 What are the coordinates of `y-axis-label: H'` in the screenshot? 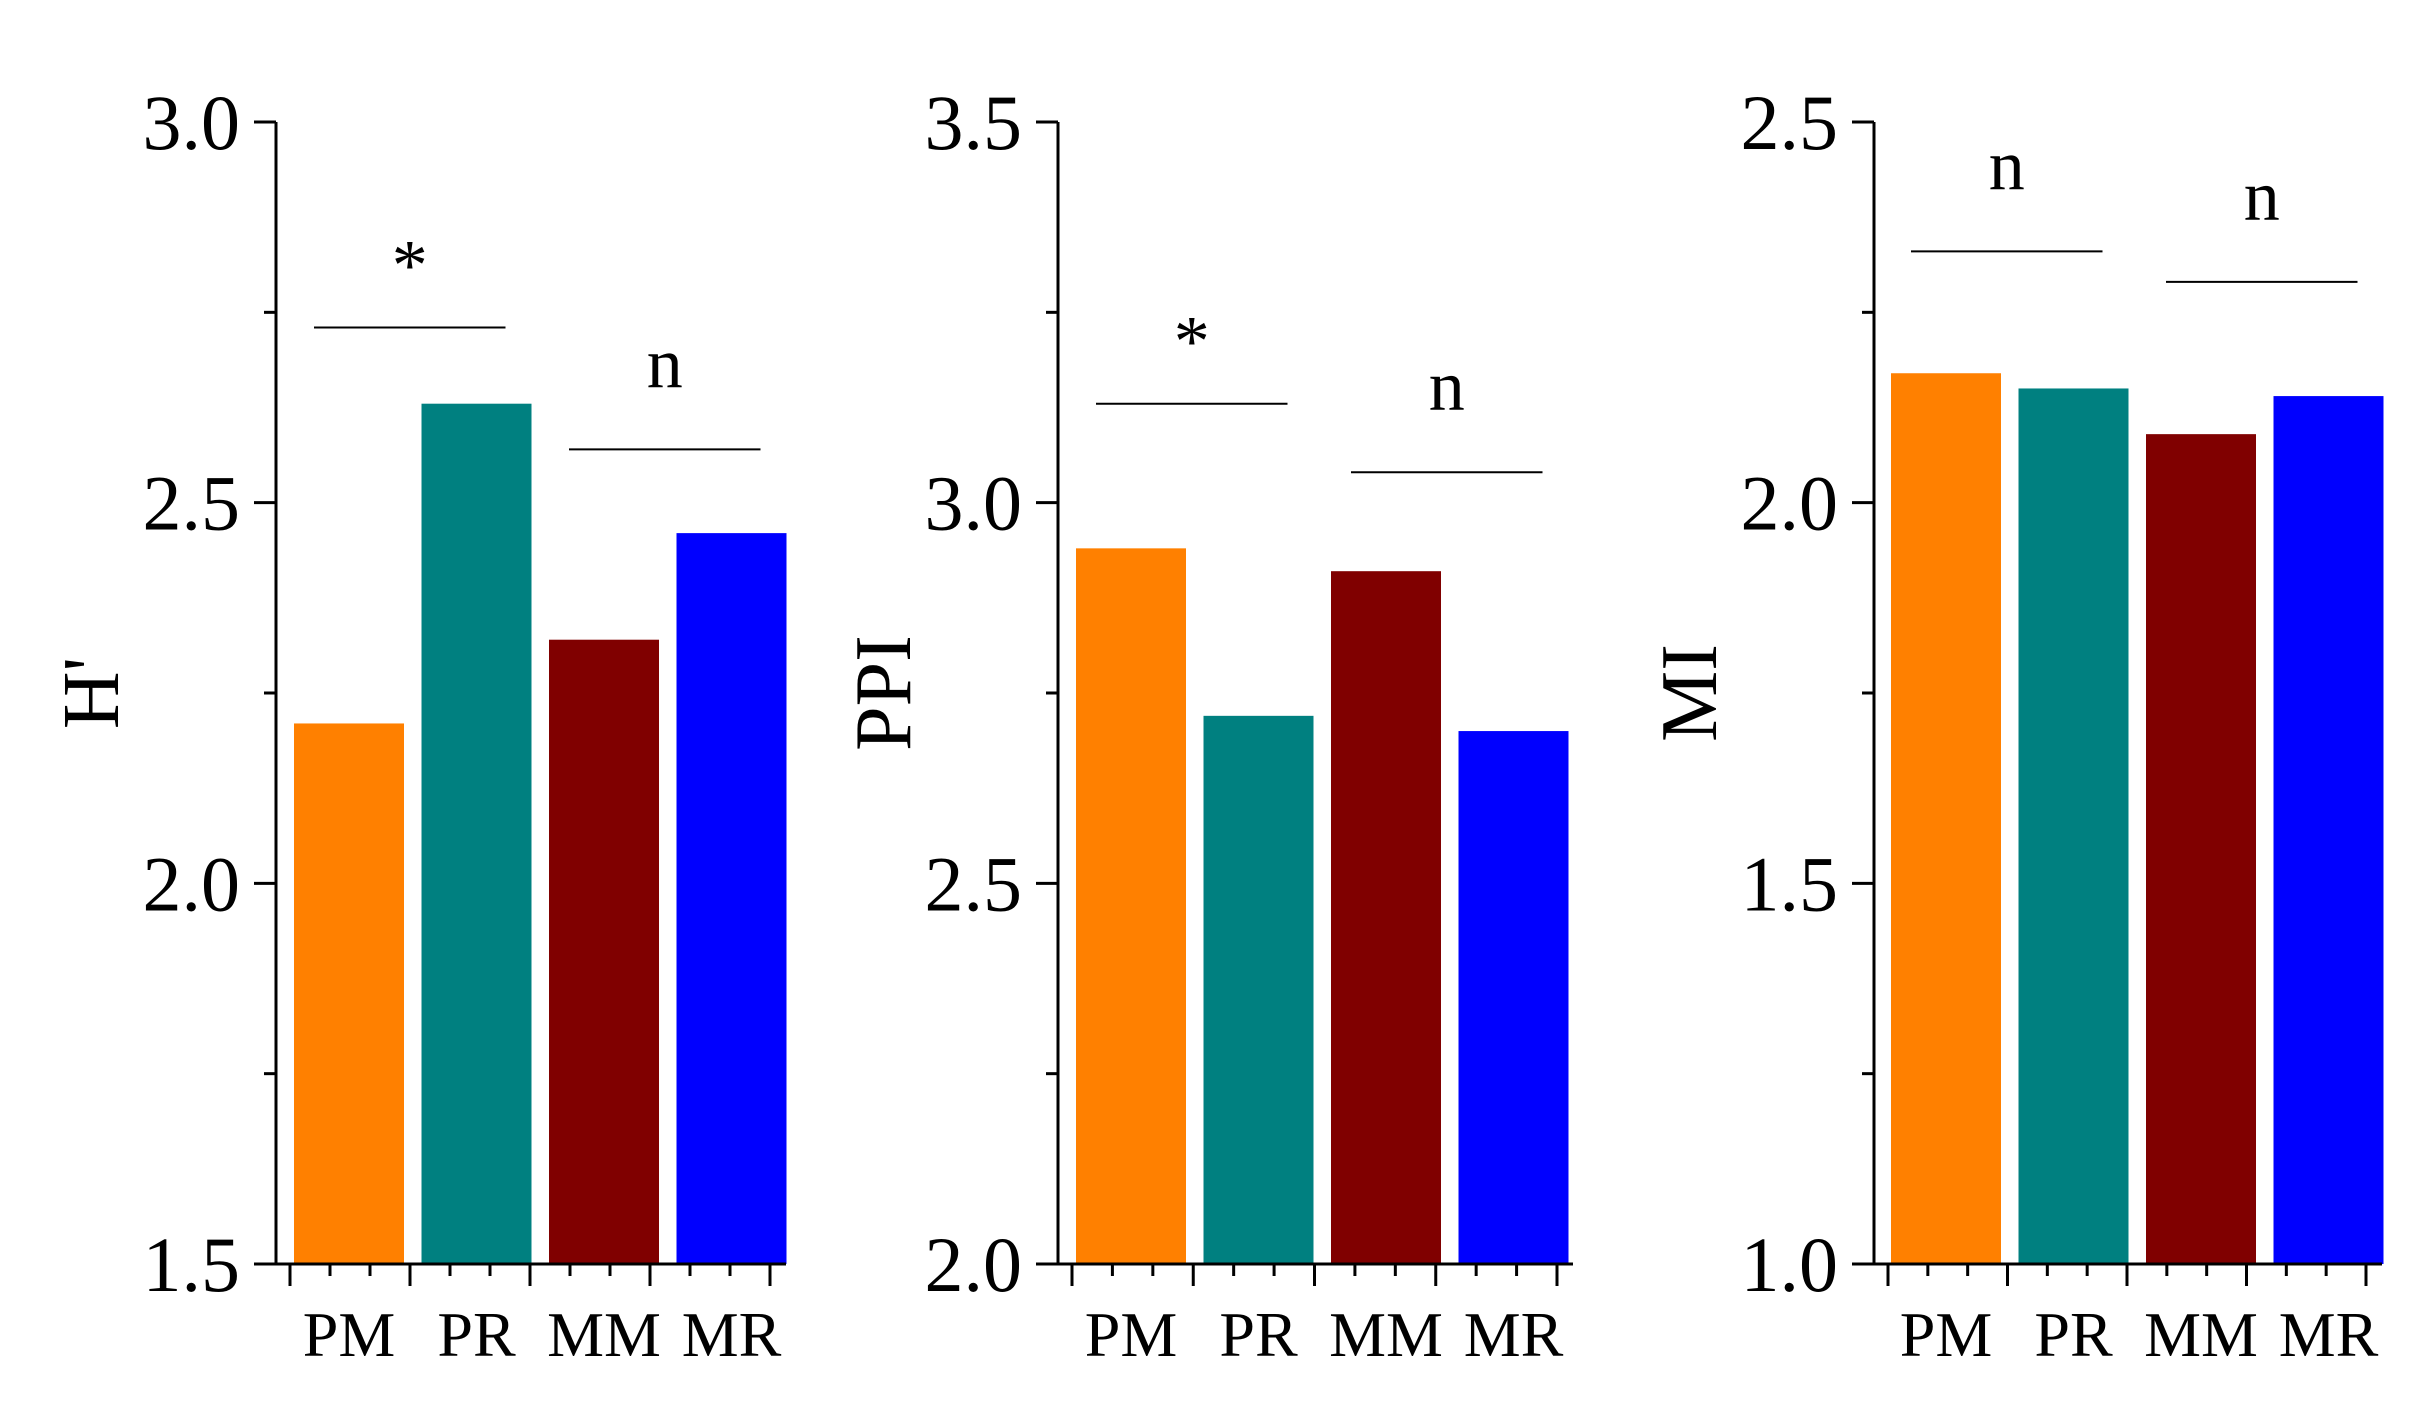 It's located at (92, 693).